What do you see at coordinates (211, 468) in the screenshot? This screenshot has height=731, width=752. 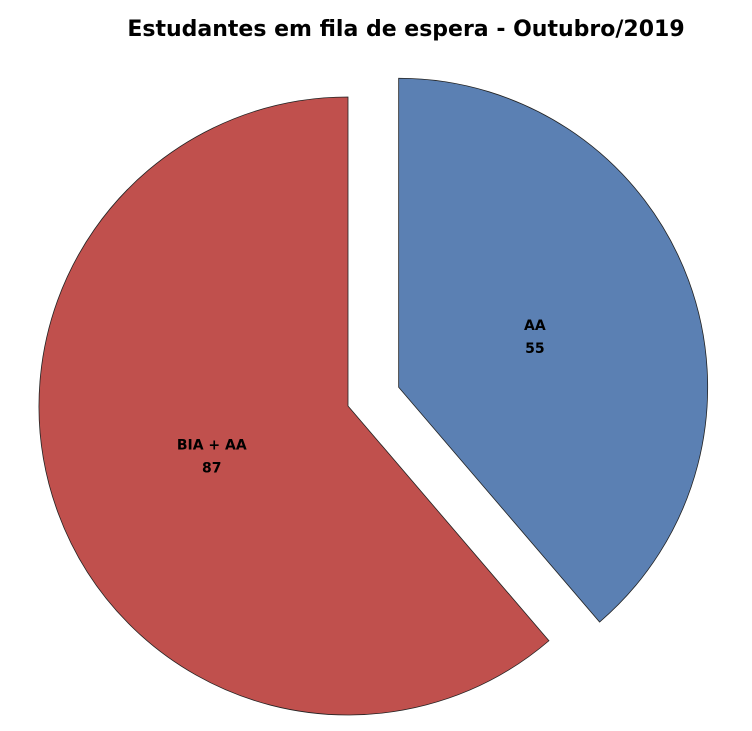 I see `slice-value: 87` at bounding box center [211, 468].